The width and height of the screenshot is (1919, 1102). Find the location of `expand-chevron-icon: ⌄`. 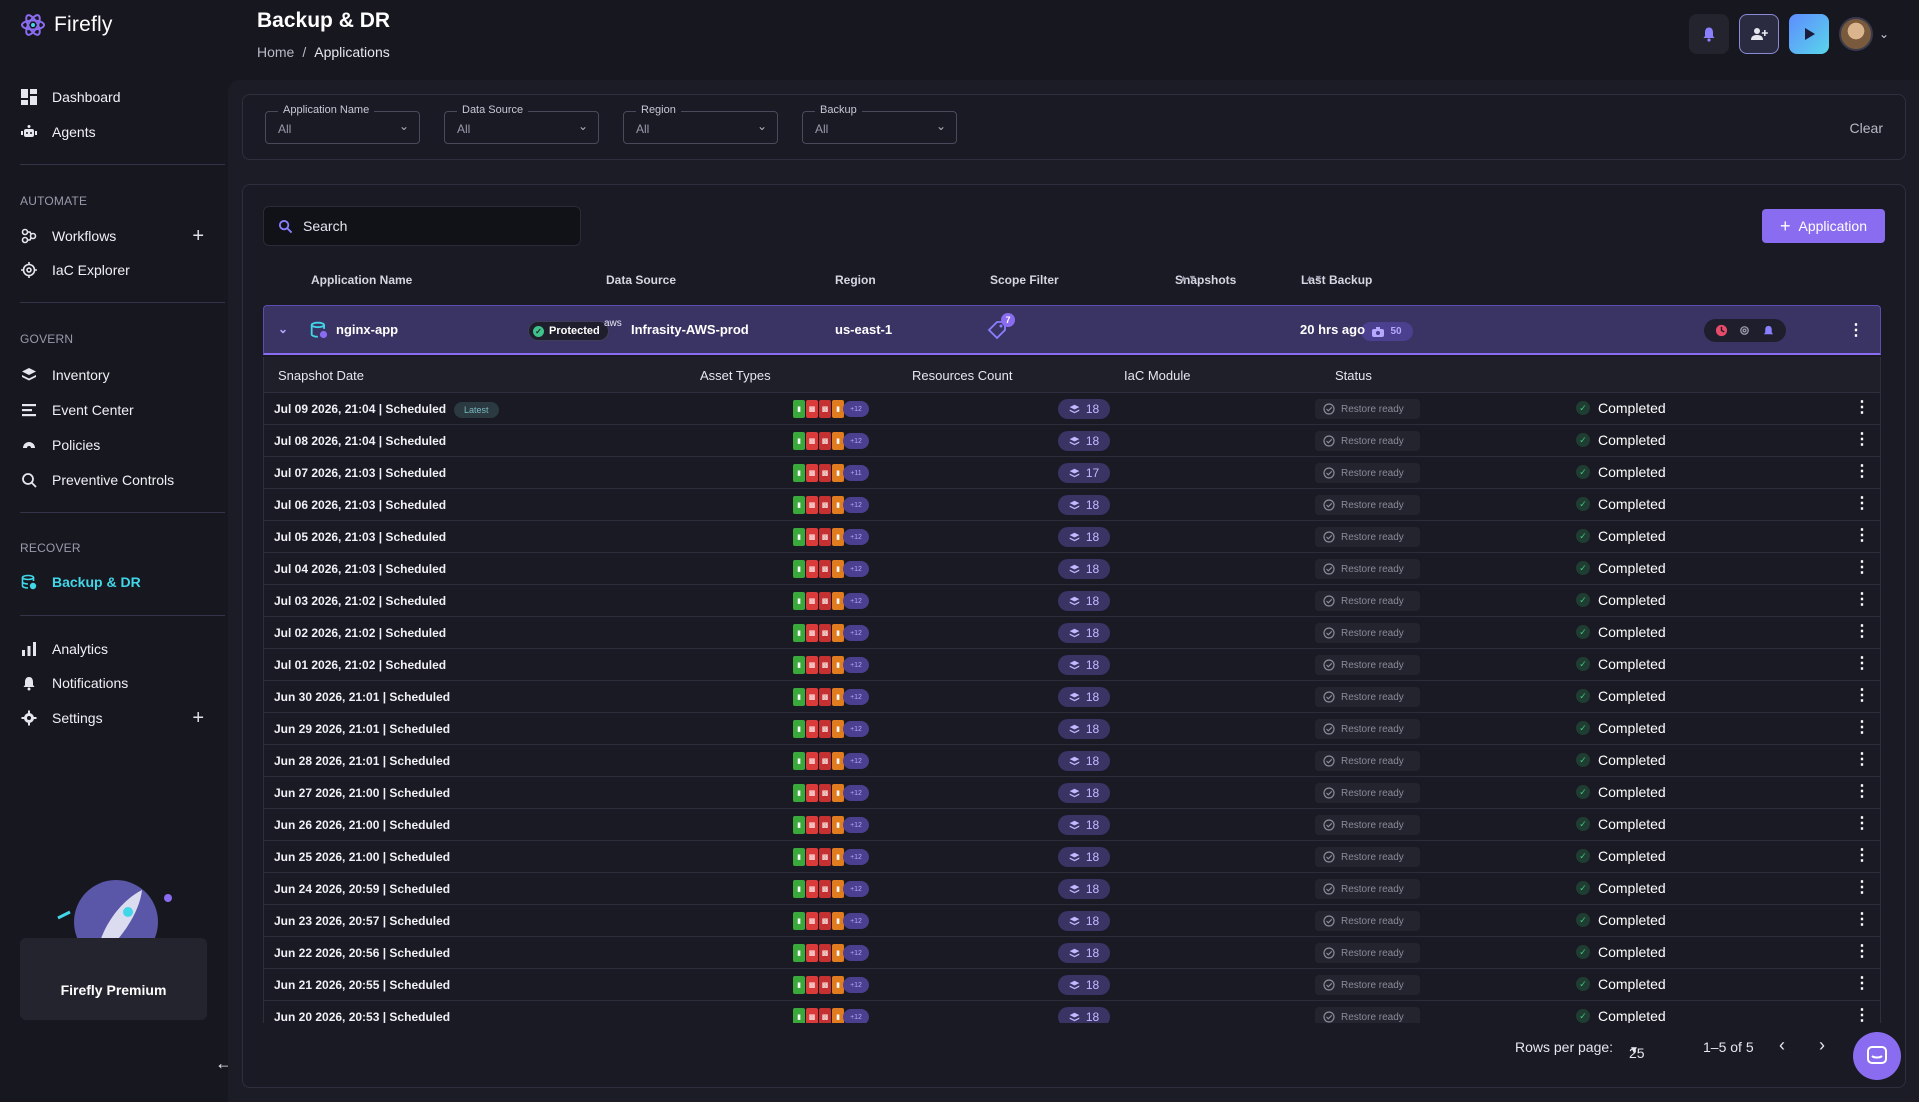

expand-chevron-icon: ⌄ is located at coordinates (283, 329).